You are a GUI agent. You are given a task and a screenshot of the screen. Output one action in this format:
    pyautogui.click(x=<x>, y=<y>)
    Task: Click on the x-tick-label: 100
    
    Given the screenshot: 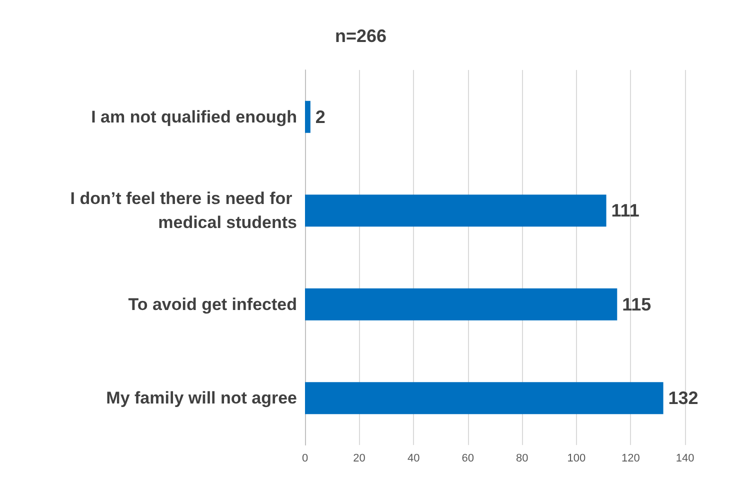 What is the action you would take?
    pyautogui.click(x=576, y=458)
    